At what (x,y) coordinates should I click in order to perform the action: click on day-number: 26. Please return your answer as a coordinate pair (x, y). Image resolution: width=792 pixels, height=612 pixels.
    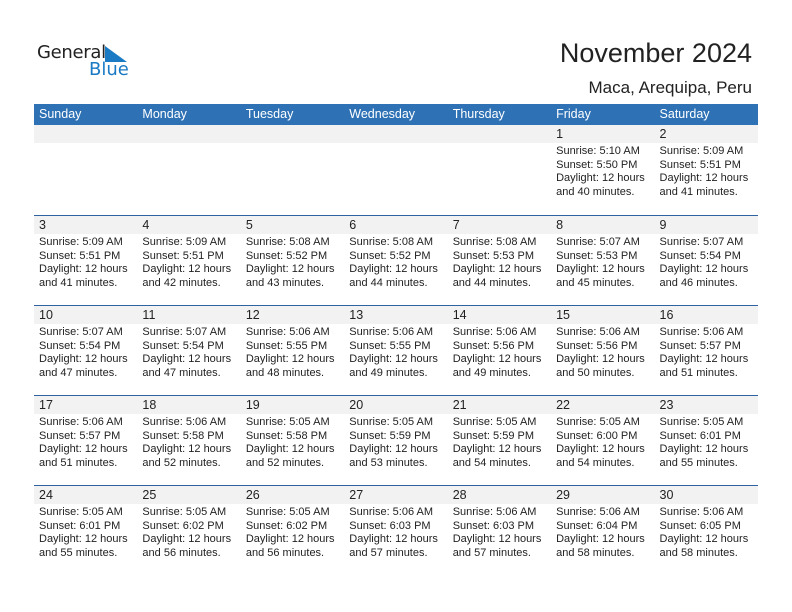
    Looking at the image, I should click on (292, 495).